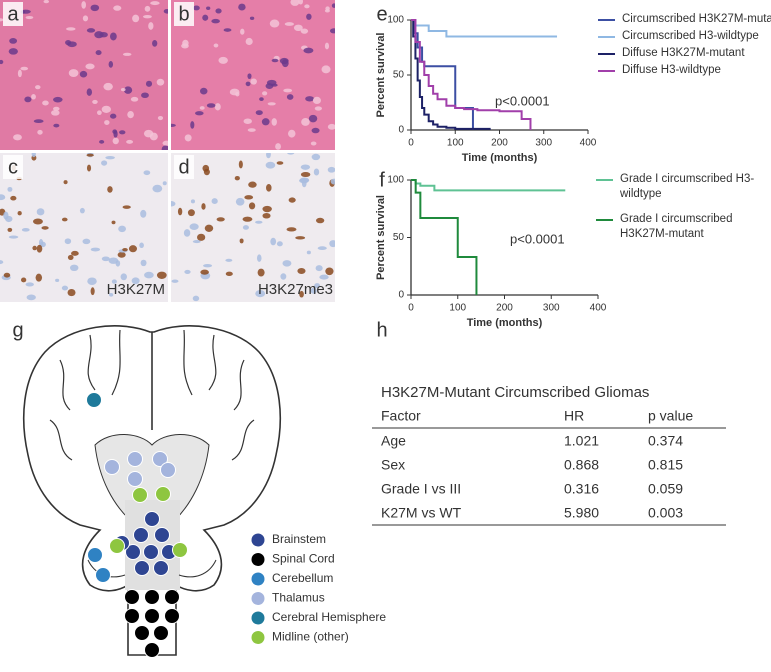 This screenshot has height=672, width=771. Describe the element at coordinates (598, 308) in the screenshot. I see `x-tick-label: 400` at that location.